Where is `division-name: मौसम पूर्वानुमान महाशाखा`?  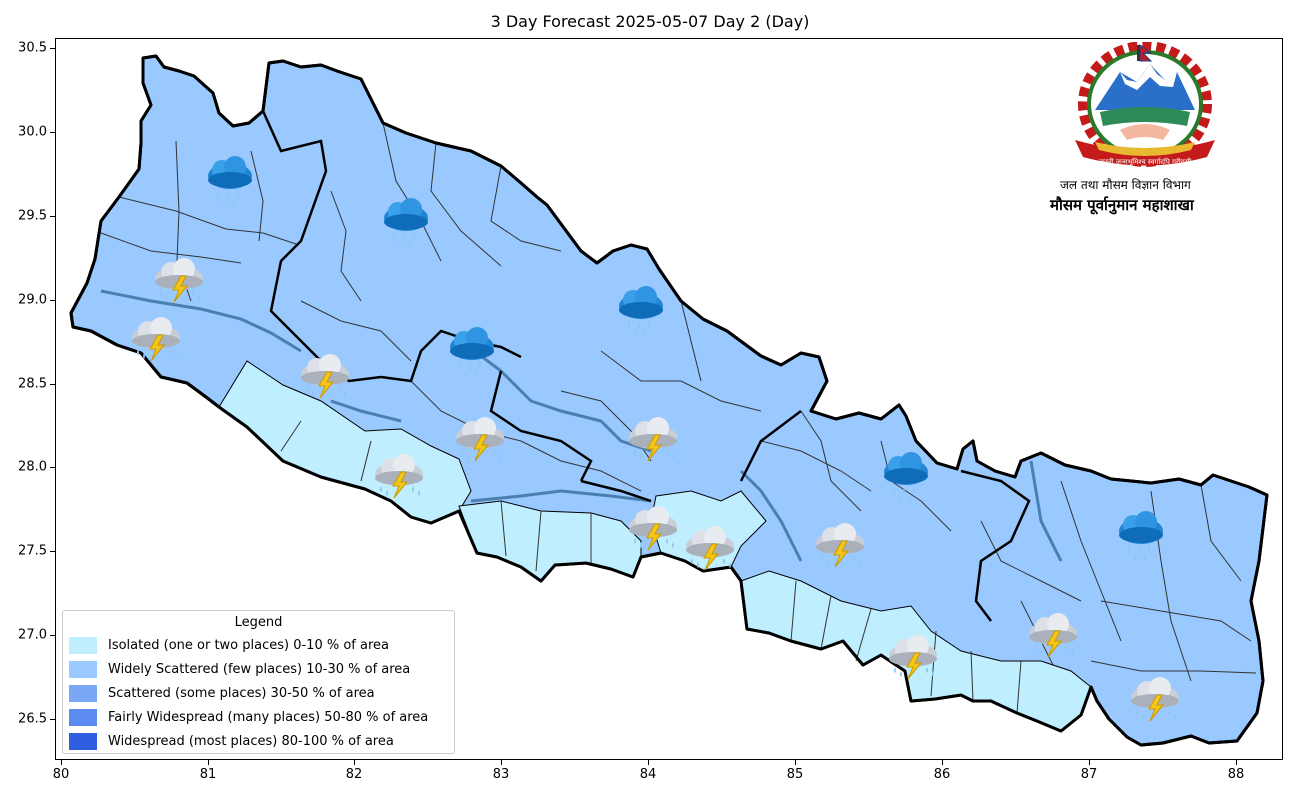 division-name: मौसम पूर्वानुमान महाशाखा is located at coordinates (1122, 205).